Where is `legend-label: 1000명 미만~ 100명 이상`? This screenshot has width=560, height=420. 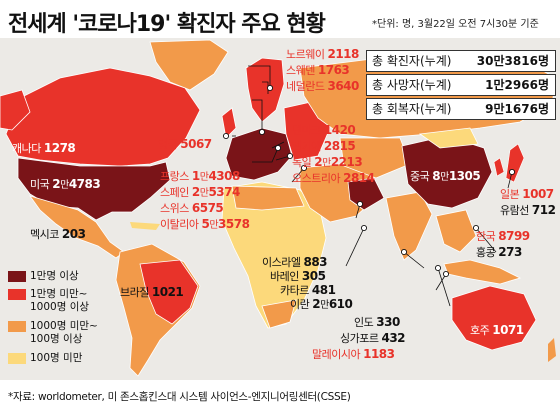
legend-label: 1000명 미만~ 100명 이상 is located at coordinates (64, 332).